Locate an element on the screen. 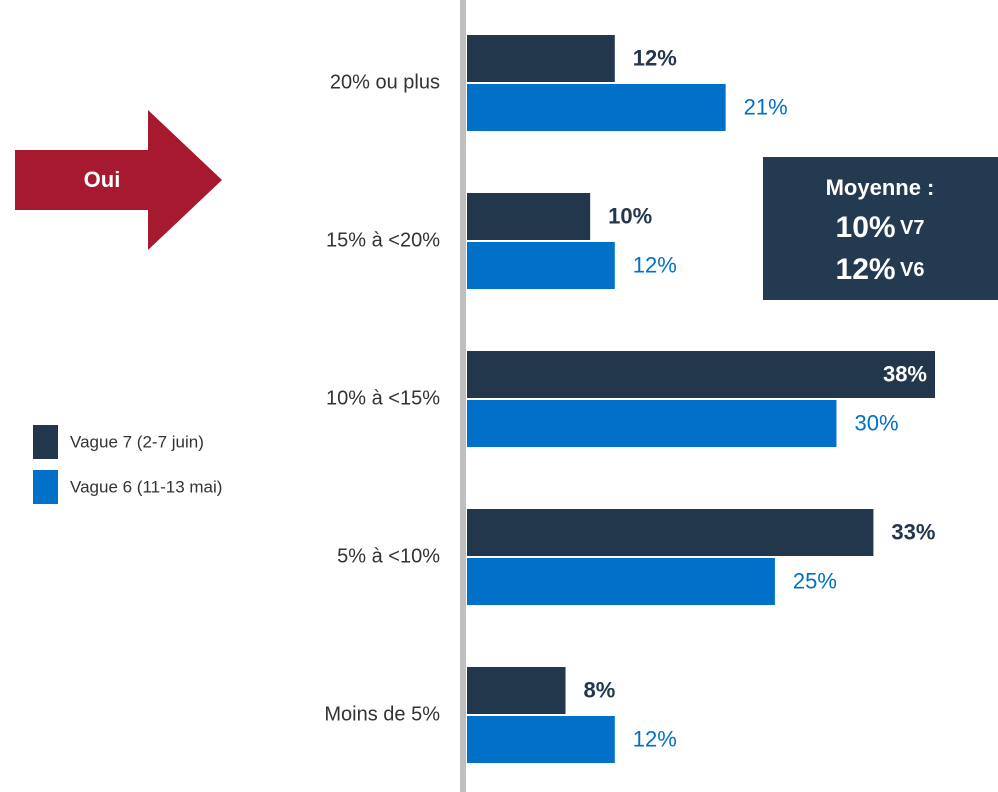  value-label: 21% is located at coordinates (766, 106).